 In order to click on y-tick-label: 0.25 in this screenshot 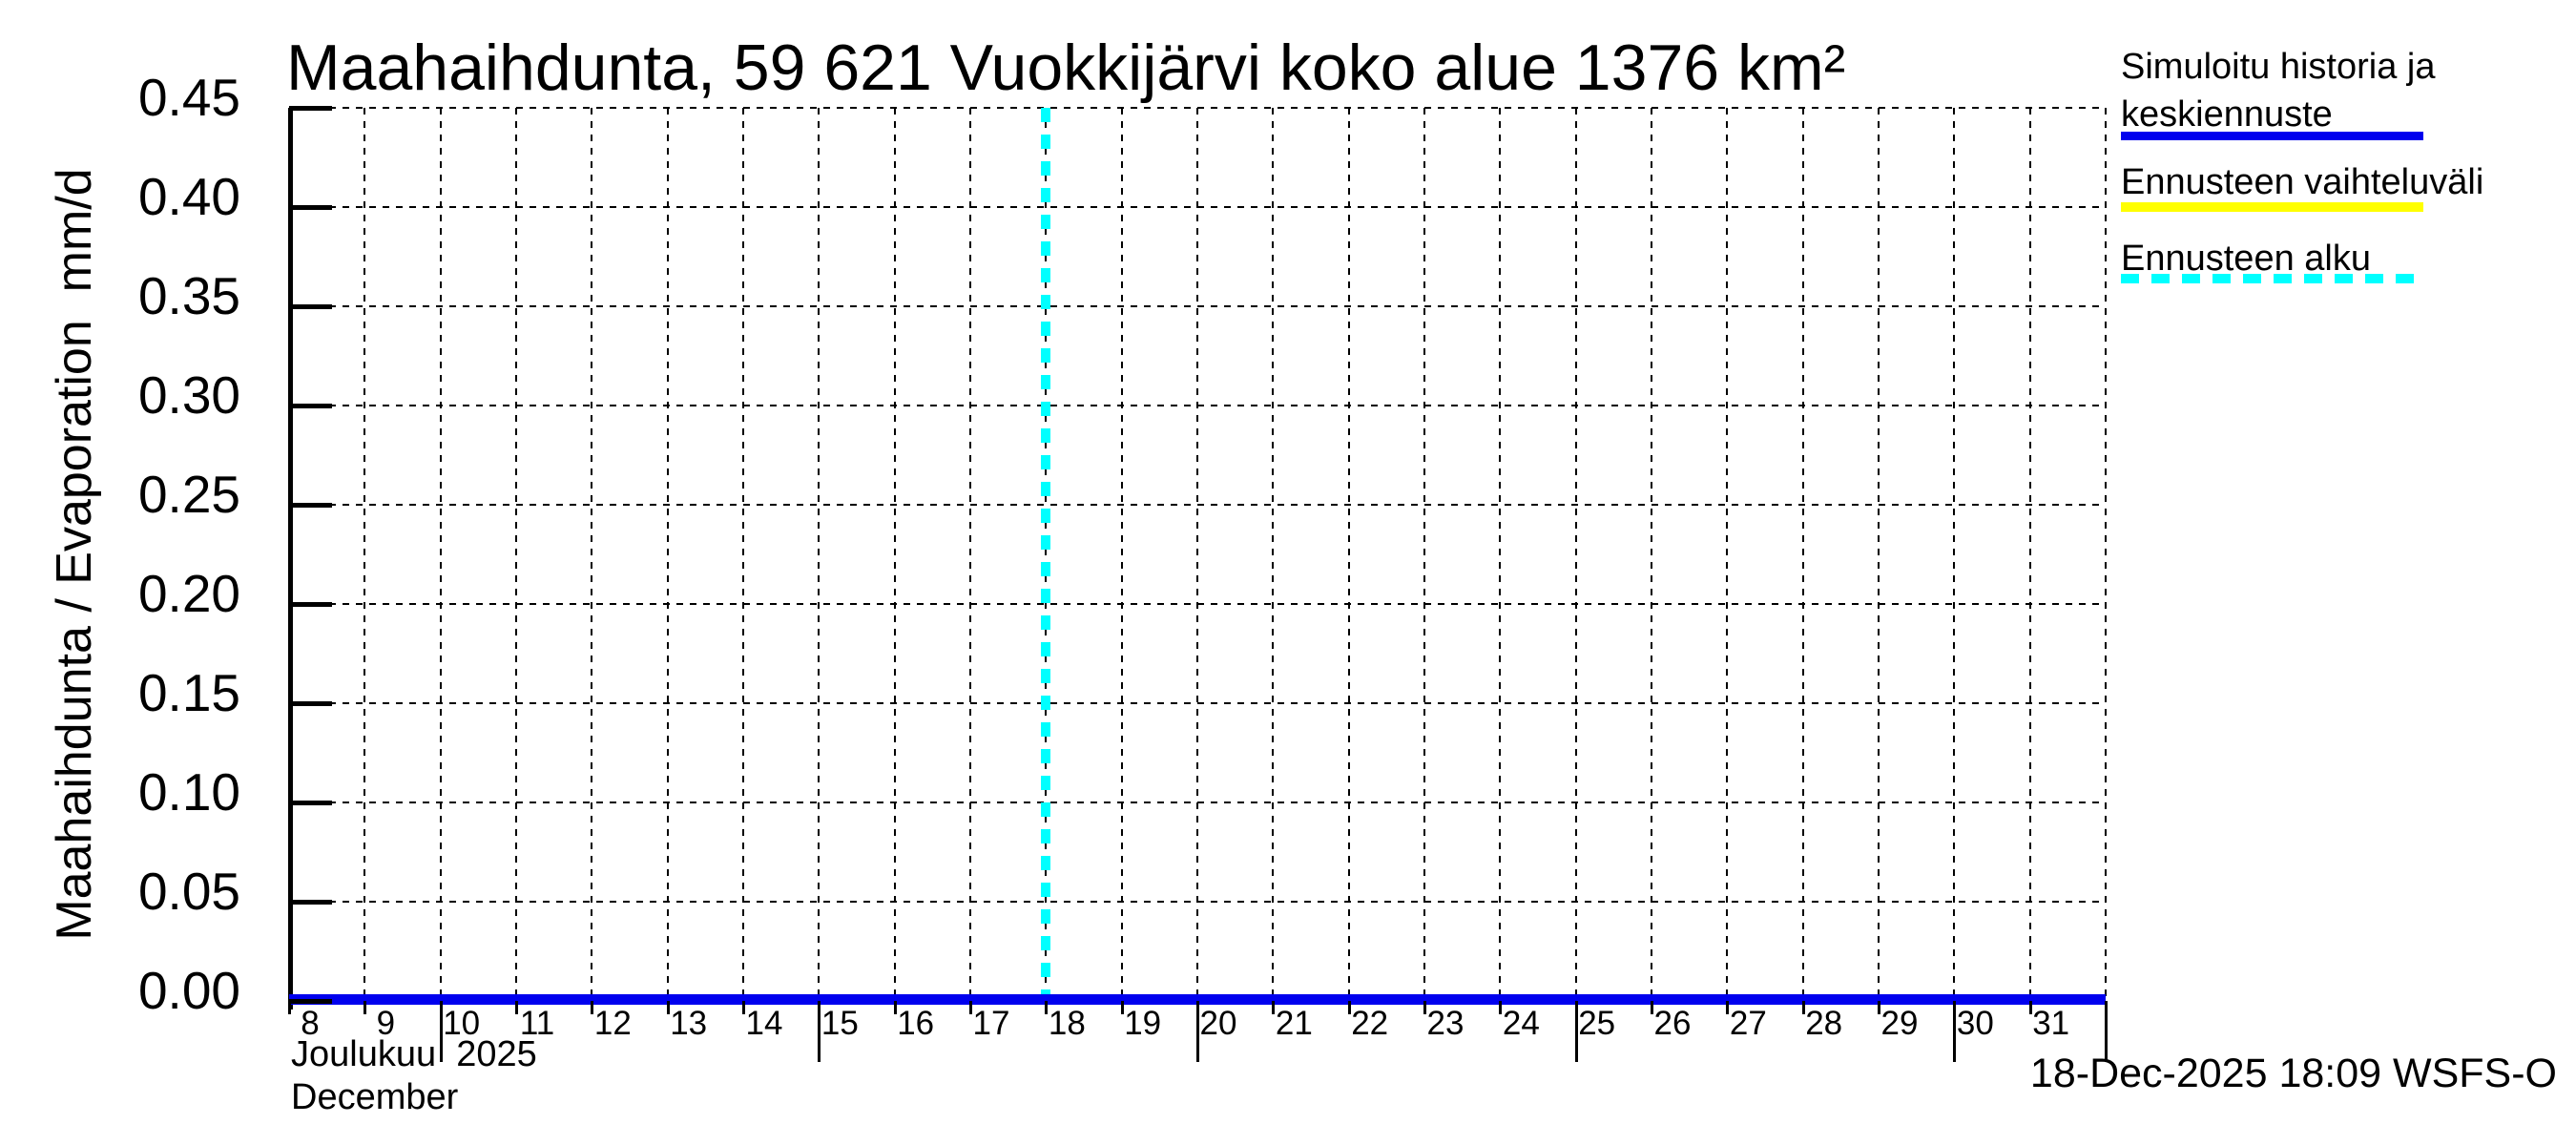, I will do `click(188, 495)`.